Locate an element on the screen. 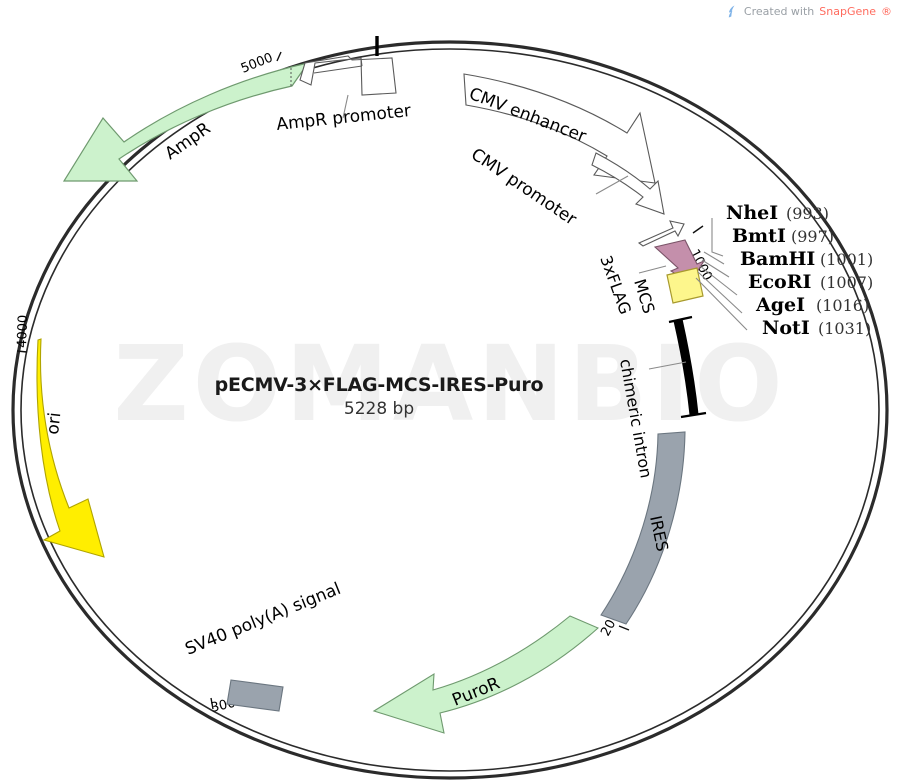 This screenshot has width=900, height=783. restriction-site-nhei: NheI (993) is located at coordinates (777, 213).